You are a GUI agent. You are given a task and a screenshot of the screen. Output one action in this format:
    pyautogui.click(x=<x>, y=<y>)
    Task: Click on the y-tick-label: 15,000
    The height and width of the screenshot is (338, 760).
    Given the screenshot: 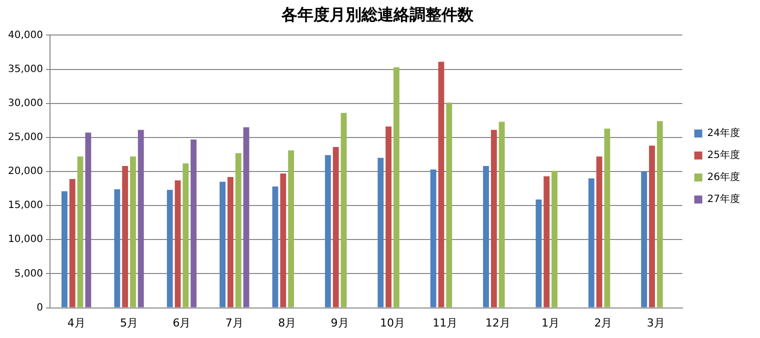 What is the action you would take?
    pyautogui.click(x=25, y=206)
    